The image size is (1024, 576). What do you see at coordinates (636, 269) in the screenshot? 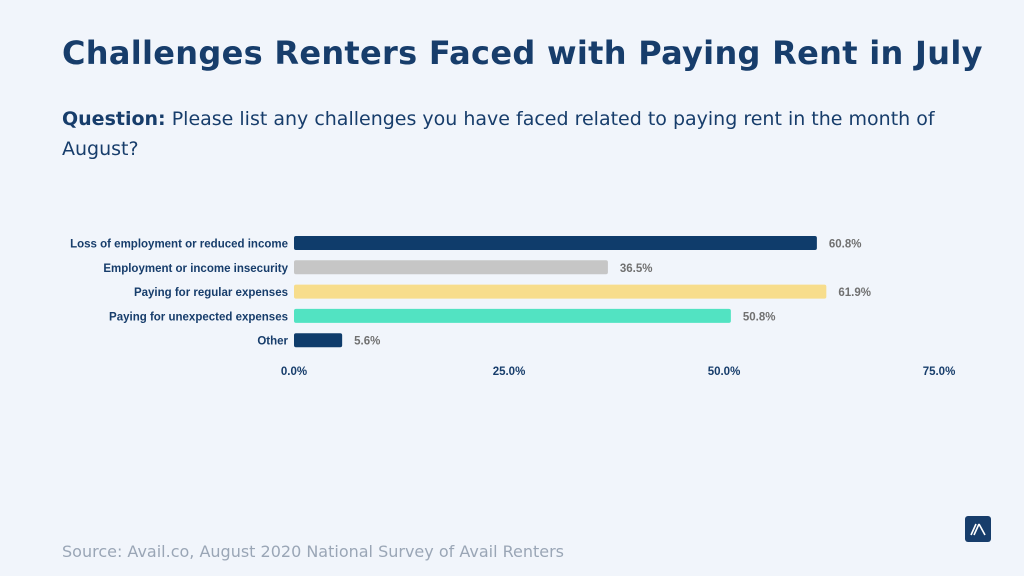
I see `data-label: 36.5%` at bounding box center [636, 269].